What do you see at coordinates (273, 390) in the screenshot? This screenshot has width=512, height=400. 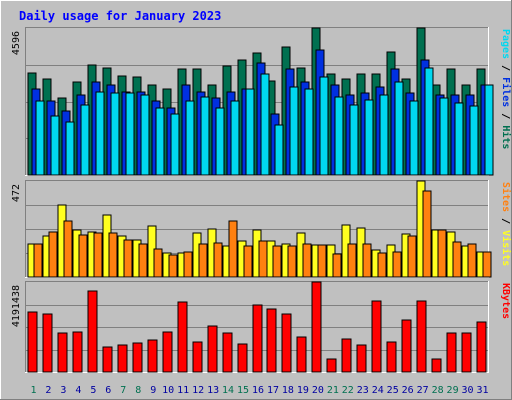 I see `day-label-17: 17` at bounding box center [273, 390].